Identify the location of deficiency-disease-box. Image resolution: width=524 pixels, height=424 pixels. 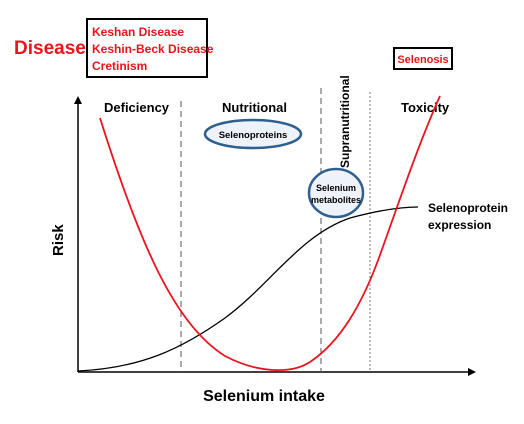
(147, 48).